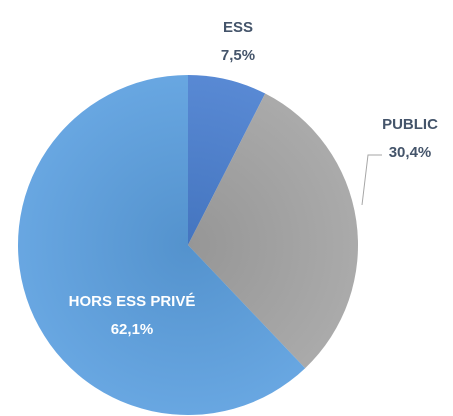 This screenshot has width=453, height=416. What do you see at coordinates (410, 124) in the screenshot?
I see `category-label: PUBLIC` at bounding box center [410, 124].